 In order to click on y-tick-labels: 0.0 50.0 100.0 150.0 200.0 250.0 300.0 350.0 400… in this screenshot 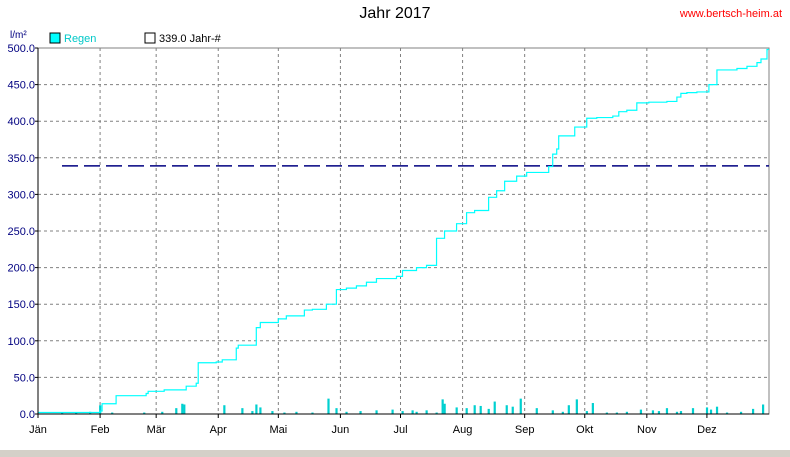, I will do `click(22, 232)`.